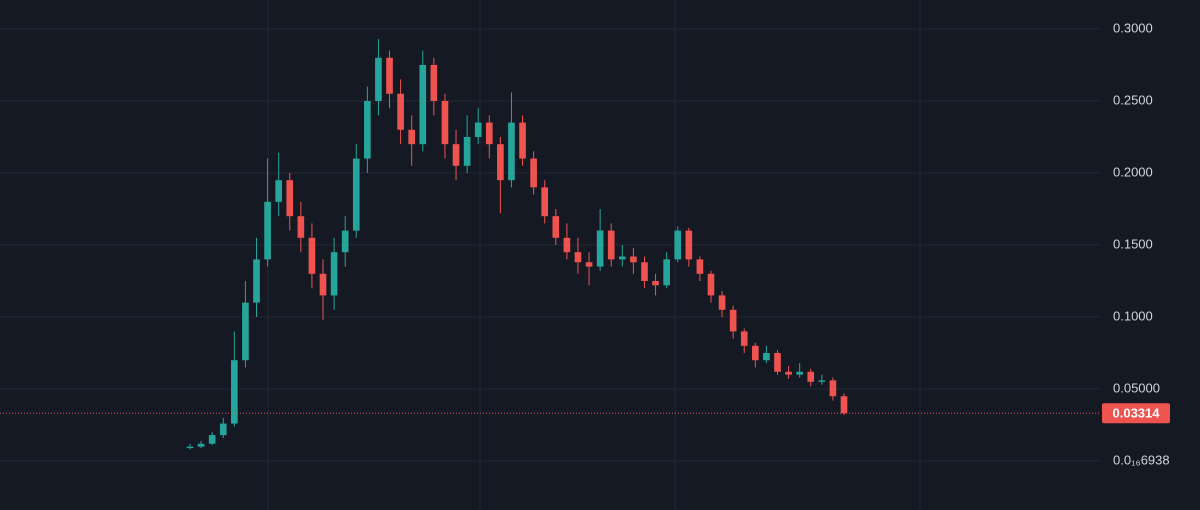 The height and width of the screenshot is (510, 1200). What do you see at coordinates (1133, 315) in the screenshot?
I see `y-tick-label: 0.1000` at bounding box center [1133, 315].